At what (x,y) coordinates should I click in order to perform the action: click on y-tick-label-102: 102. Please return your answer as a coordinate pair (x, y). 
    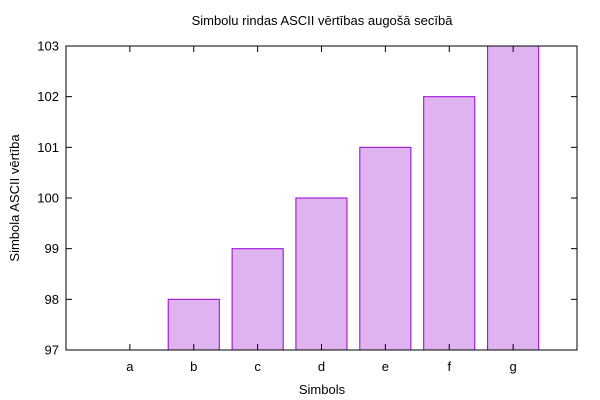
    Looking at the image, I should click on (48, 96).